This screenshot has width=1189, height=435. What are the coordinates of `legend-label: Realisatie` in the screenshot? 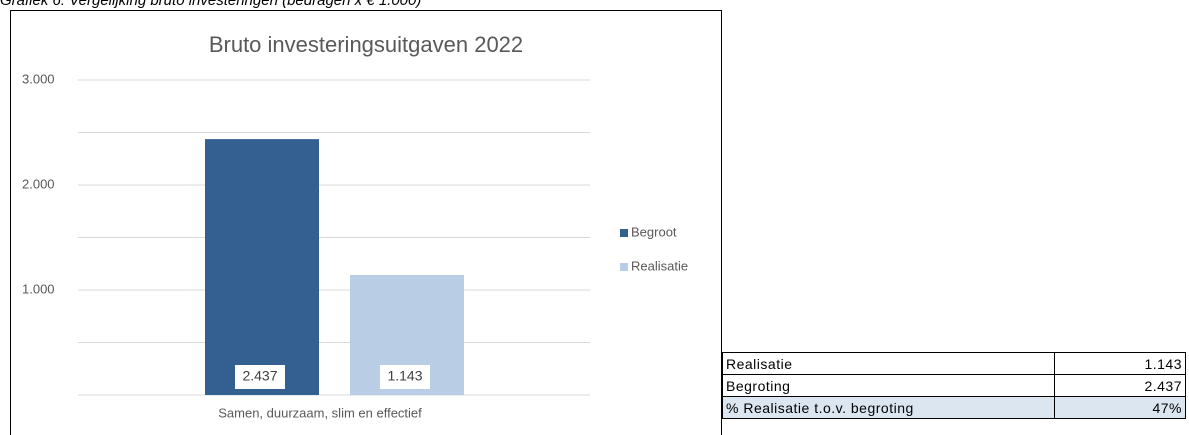 It's located at (659, 265).